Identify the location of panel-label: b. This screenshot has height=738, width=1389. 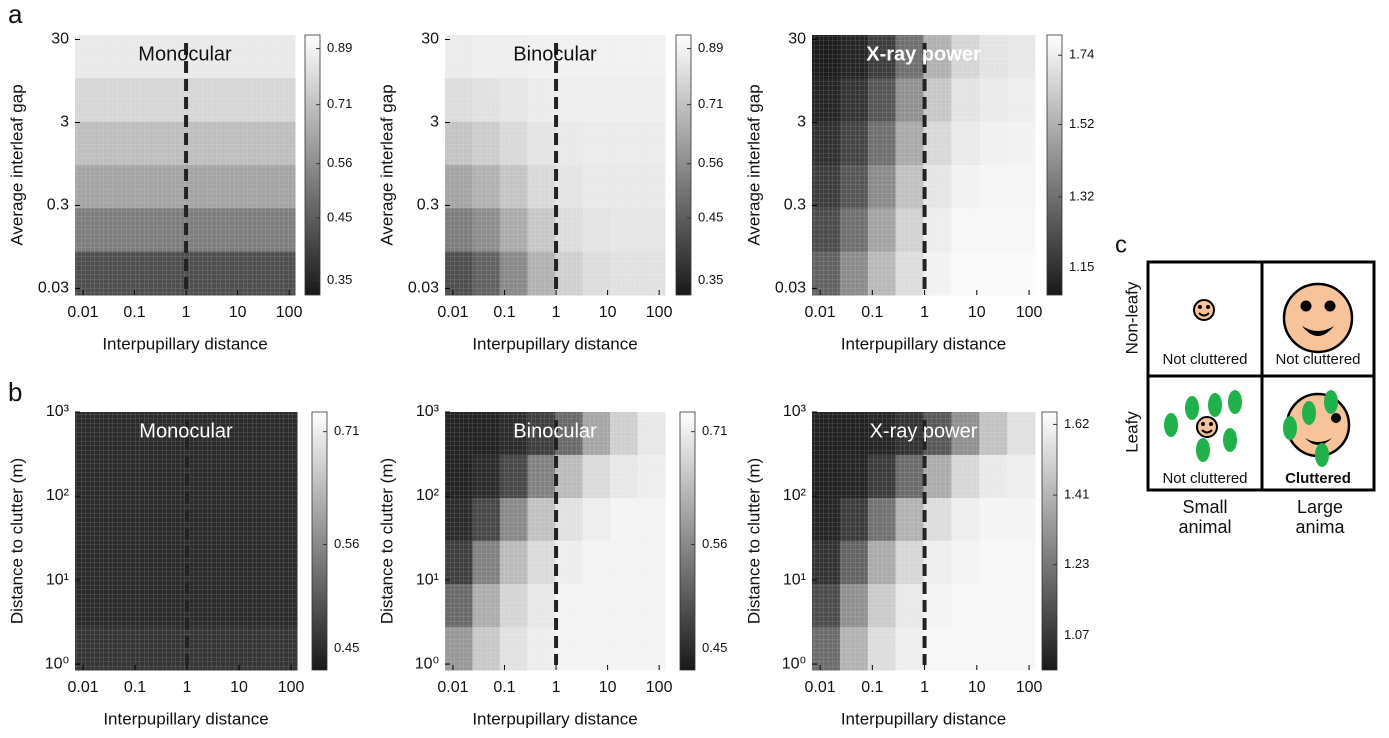
(15, 392).